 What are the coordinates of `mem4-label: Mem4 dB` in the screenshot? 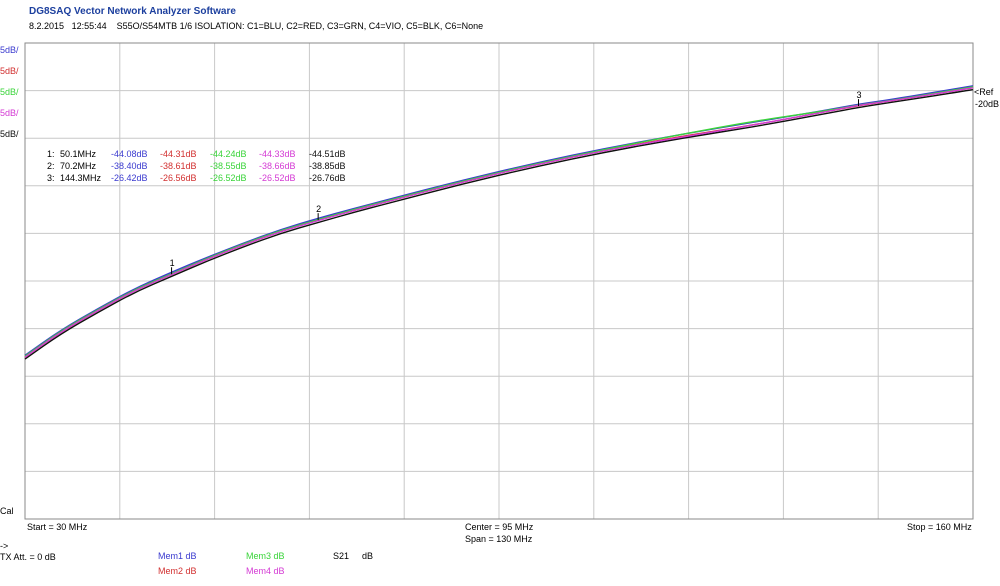 It's located at (265, 571).